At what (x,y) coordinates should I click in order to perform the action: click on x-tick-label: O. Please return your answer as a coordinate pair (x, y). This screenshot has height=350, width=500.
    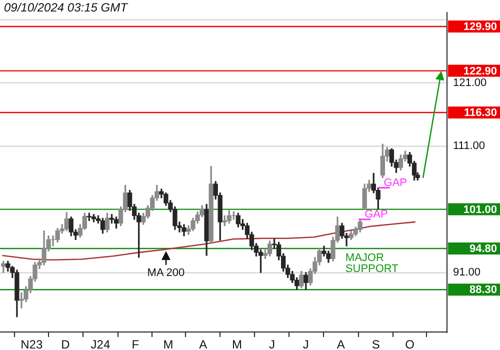
    Looking at the image, I should click on (409, 344).